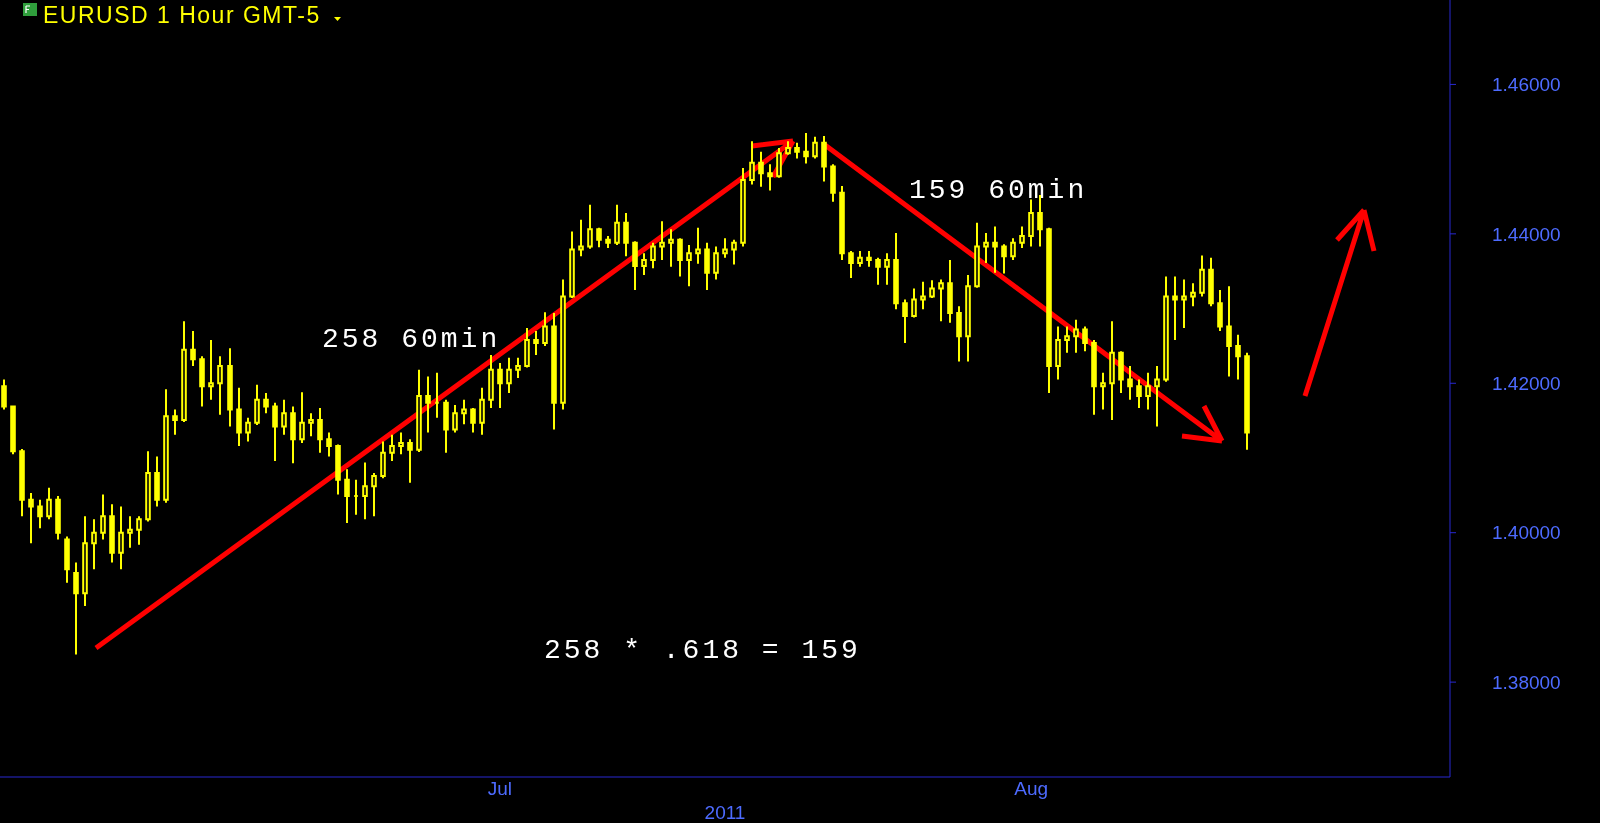  What do you see at coordinates (1031, 788) in the screenshot?
I see `x-tick-label: Aug` at bounding box center [1031, 788].